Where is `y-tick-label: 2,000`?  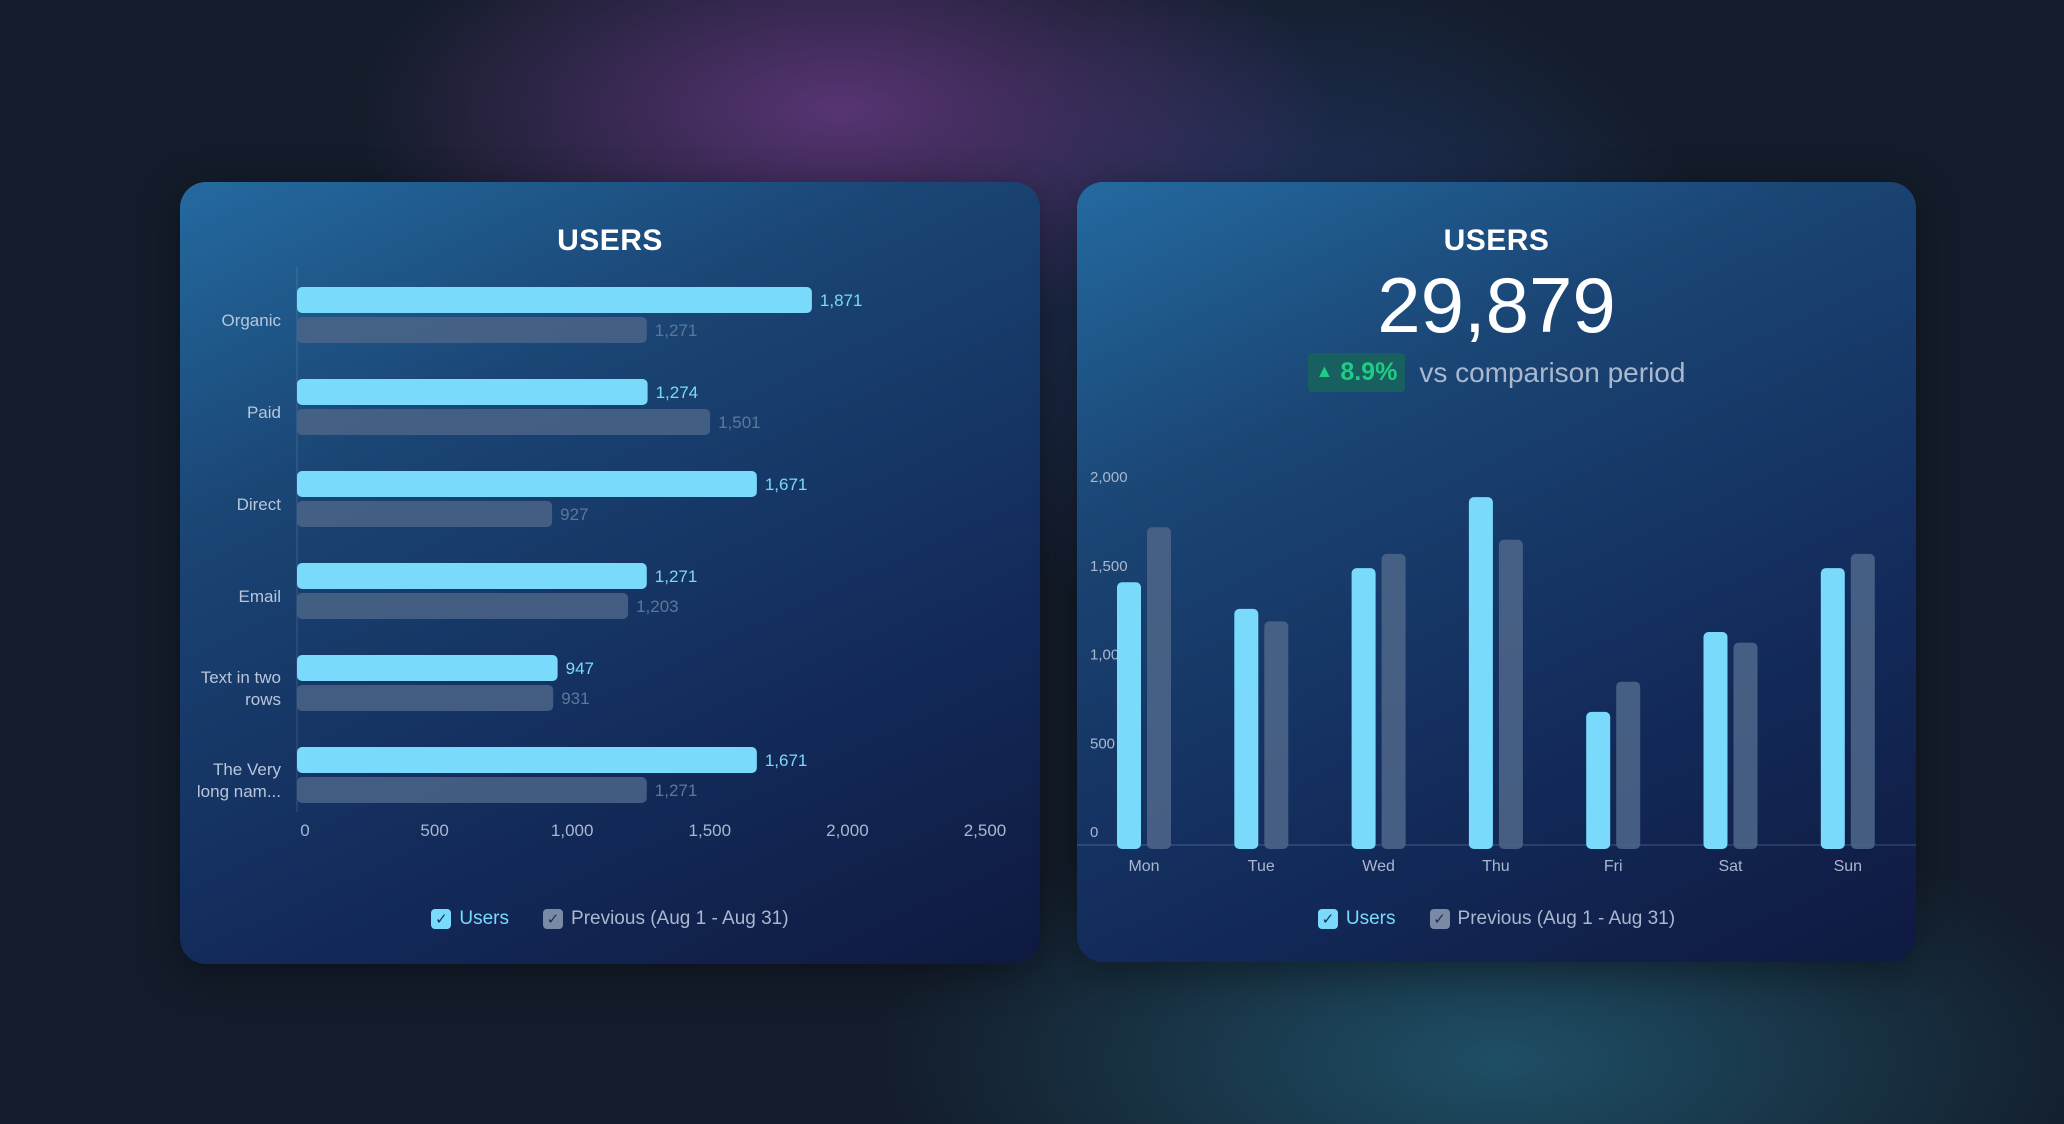
y-tick-label: 2,000 is located at coordinates (1109, 477).